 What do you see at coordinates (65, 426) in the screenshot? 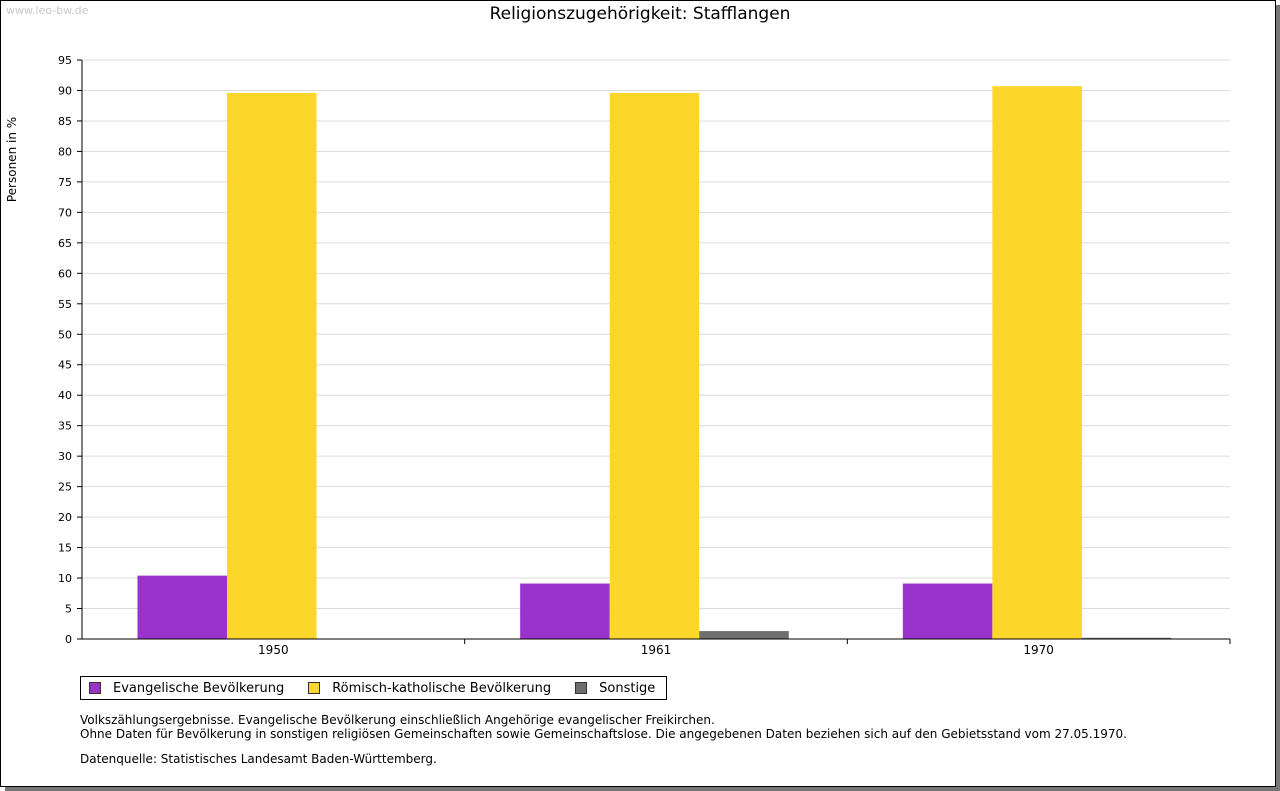
I see `y-tick-label-35: 35` at bounding box center [65, 426].